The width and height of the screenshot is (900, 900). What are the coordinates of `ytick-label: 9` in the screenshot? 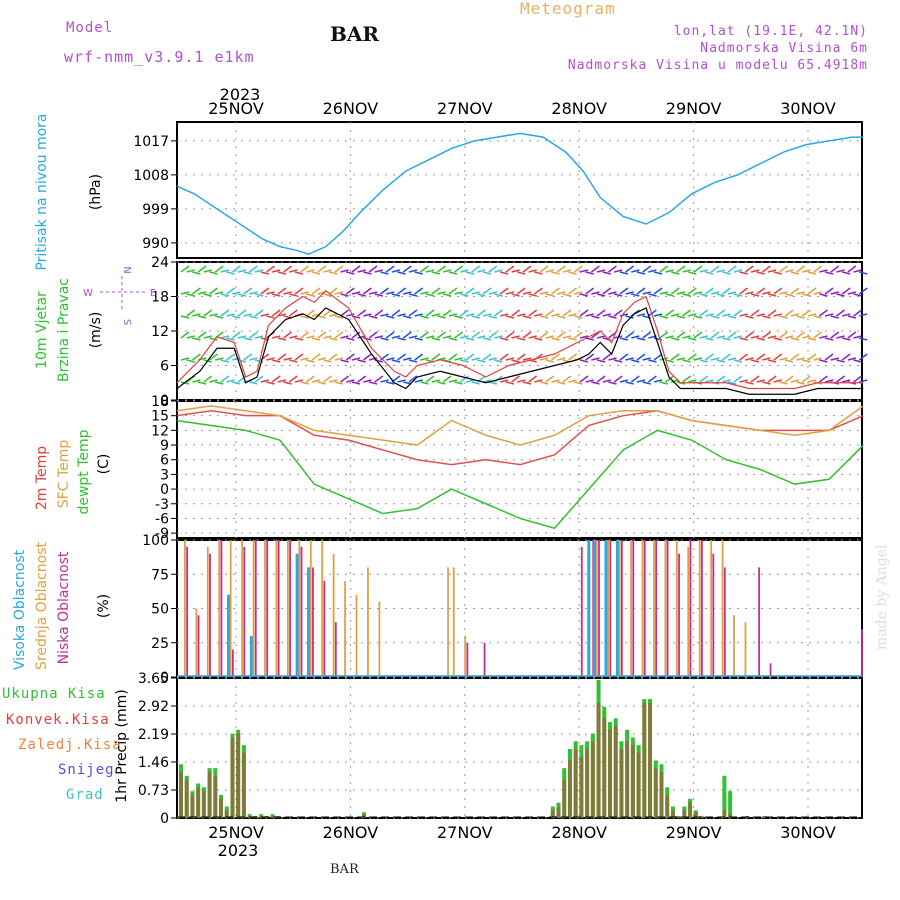 It's located at (164, 446).